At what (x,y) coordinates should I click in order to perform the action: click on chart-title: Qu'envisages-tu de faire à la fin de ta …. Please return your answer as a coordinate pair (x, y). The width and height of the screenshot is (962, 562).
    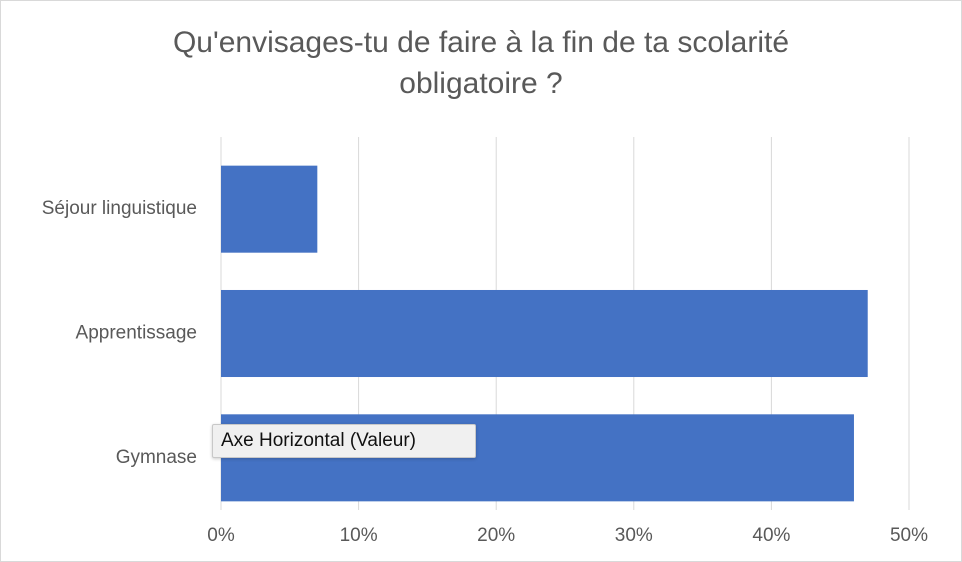
    Looking at the image, I should click on (481, 63).